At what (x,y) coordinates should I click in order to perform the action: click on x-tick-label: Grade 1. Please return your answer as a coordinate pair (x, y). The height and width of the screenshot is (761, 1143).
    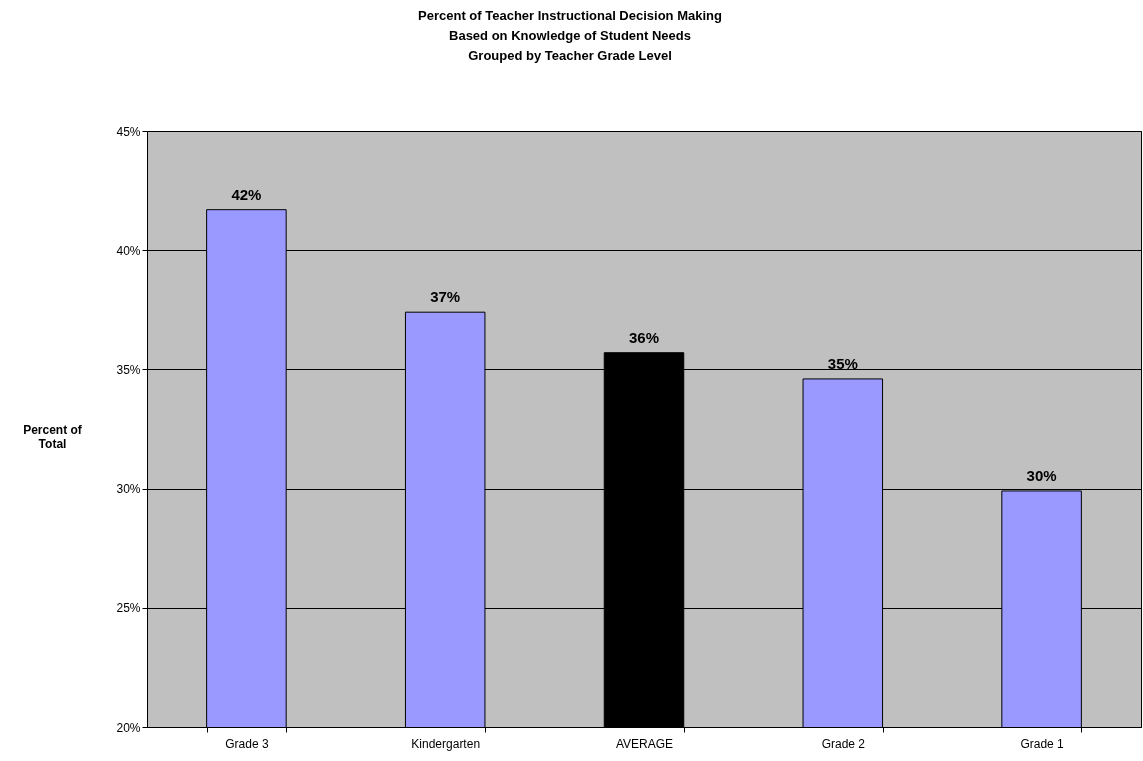
    Looking at the image, I should click on (1042, 743).